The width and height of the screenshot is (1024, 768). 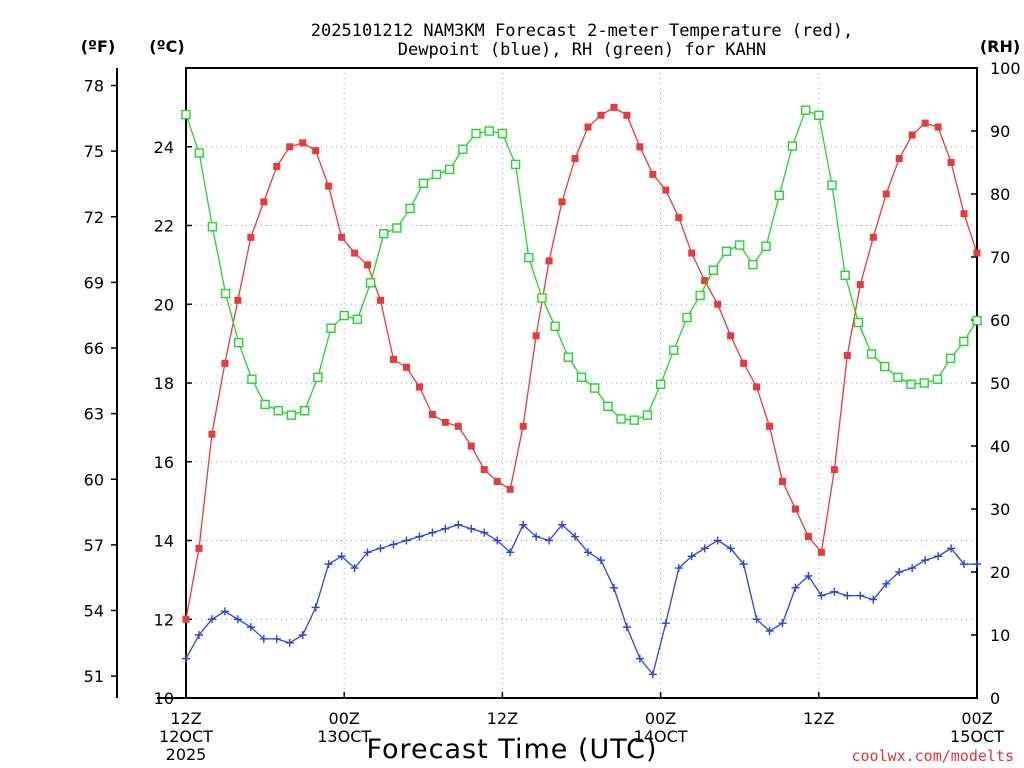 What do you see at coordinates (164, 541) in the screenshot?
I see `celsius-tick-label: 14` at bounding box center [164, 541].